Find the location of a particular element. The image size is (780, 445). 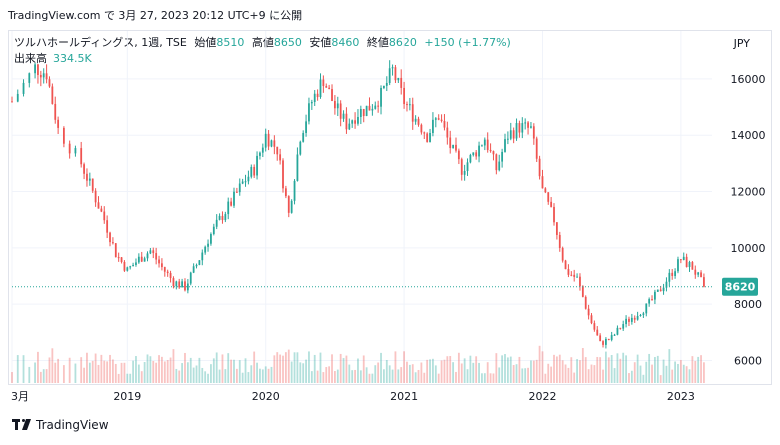

y-tick-label: 6000 is located at coordinates (748, 360).